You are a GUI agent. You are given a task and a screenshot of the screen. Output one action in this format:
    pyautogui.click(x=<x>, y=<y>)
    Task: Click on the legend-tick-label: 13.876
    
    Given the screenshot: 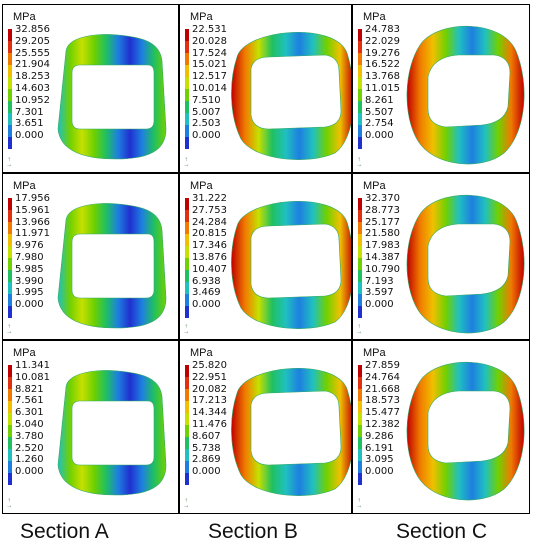 What is the action you would take?
    pyautogui.click(x=209, y=257)
    